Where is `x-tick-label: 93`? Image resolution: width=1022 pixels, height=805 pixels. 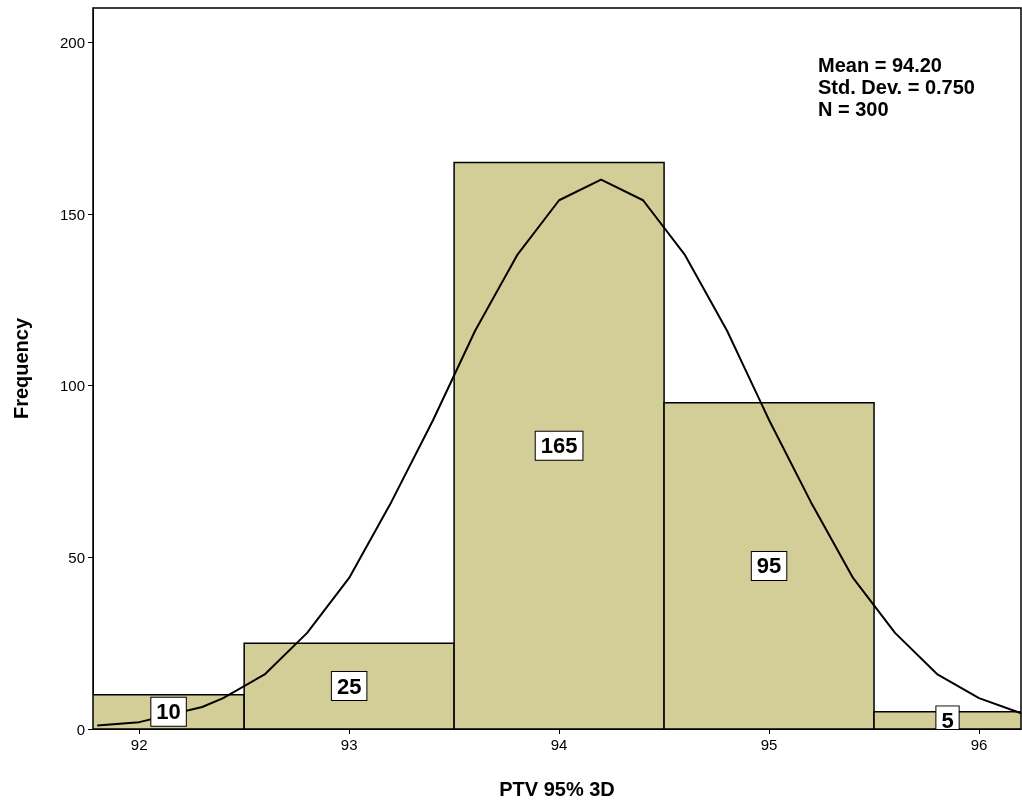
x-tick-label: 93 is located at coordinates (349, 744).